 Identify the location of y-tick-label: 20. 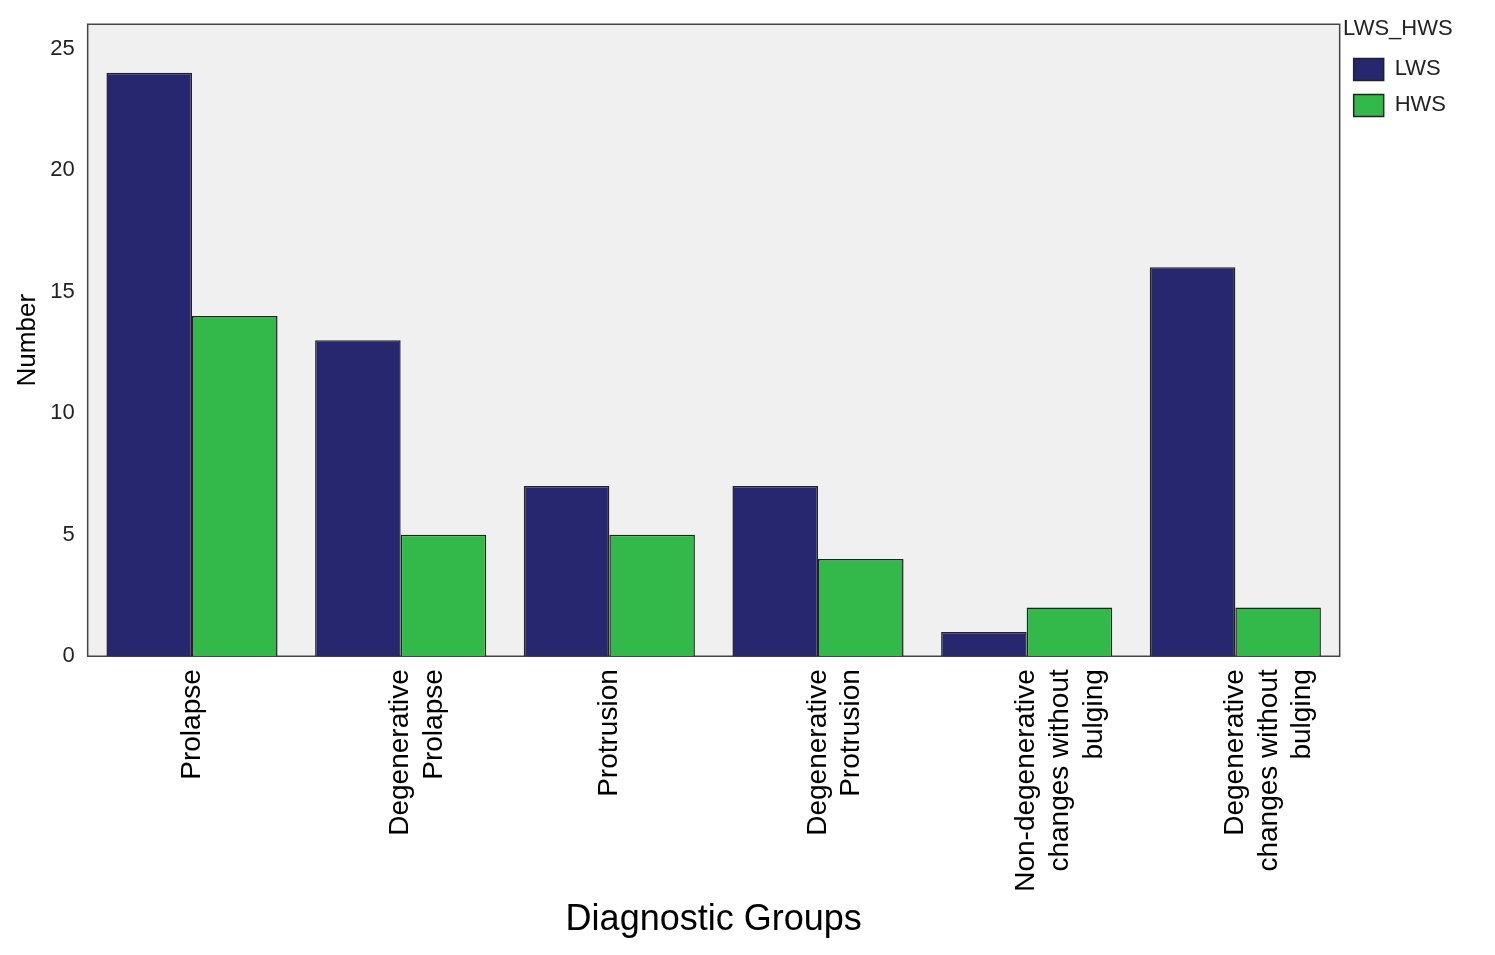
(62, 169).